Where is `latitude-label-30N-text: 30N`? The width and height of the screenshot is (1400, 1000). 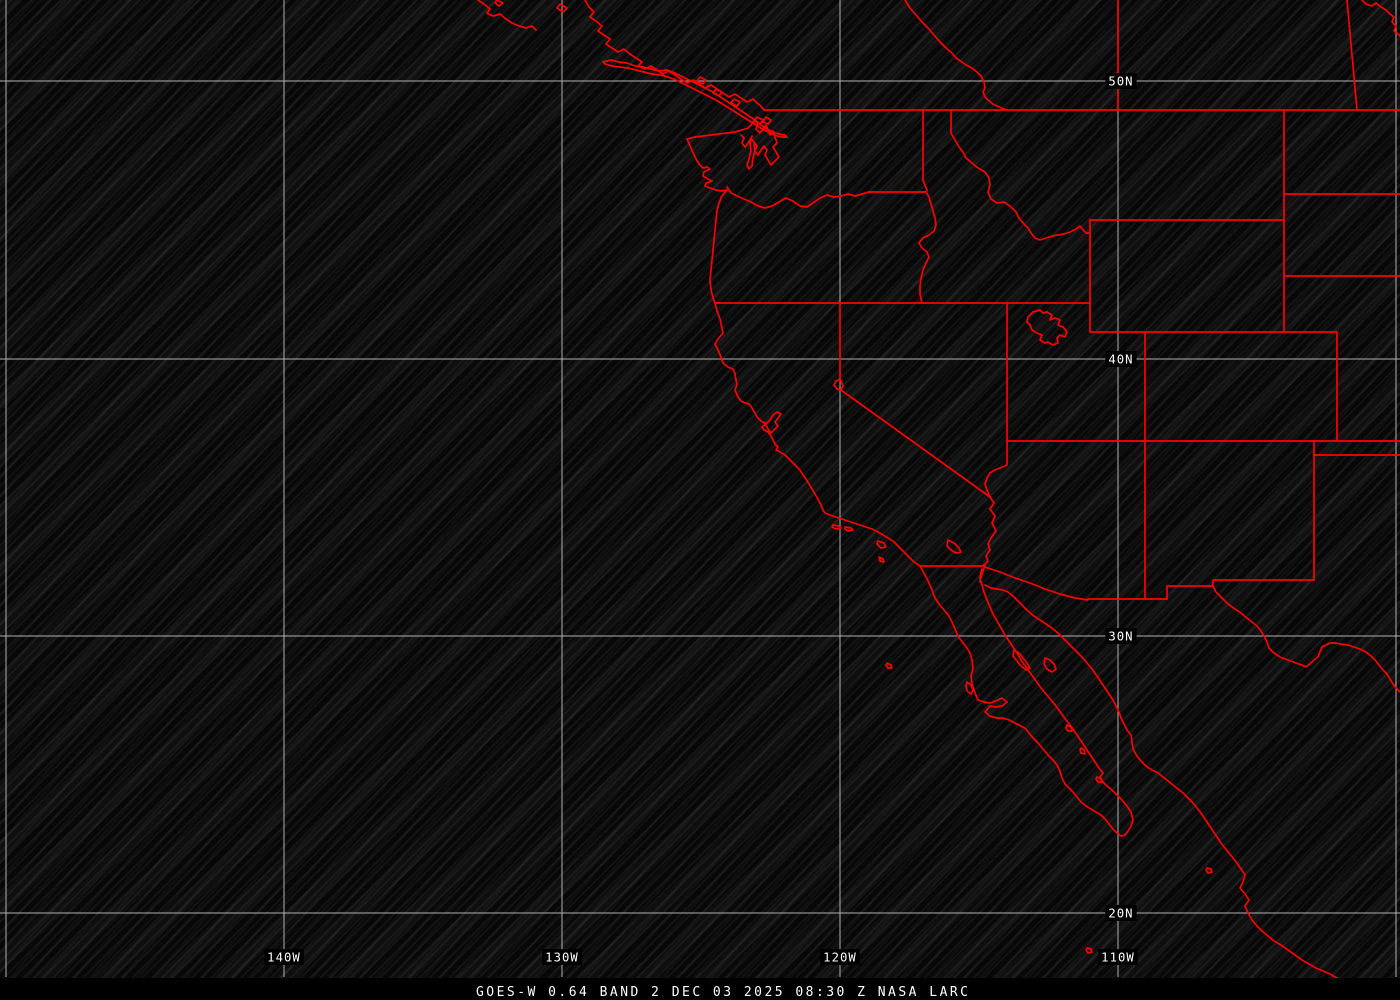 latitude-label-30N-text: 30N is located at coordinates (1120, 637).